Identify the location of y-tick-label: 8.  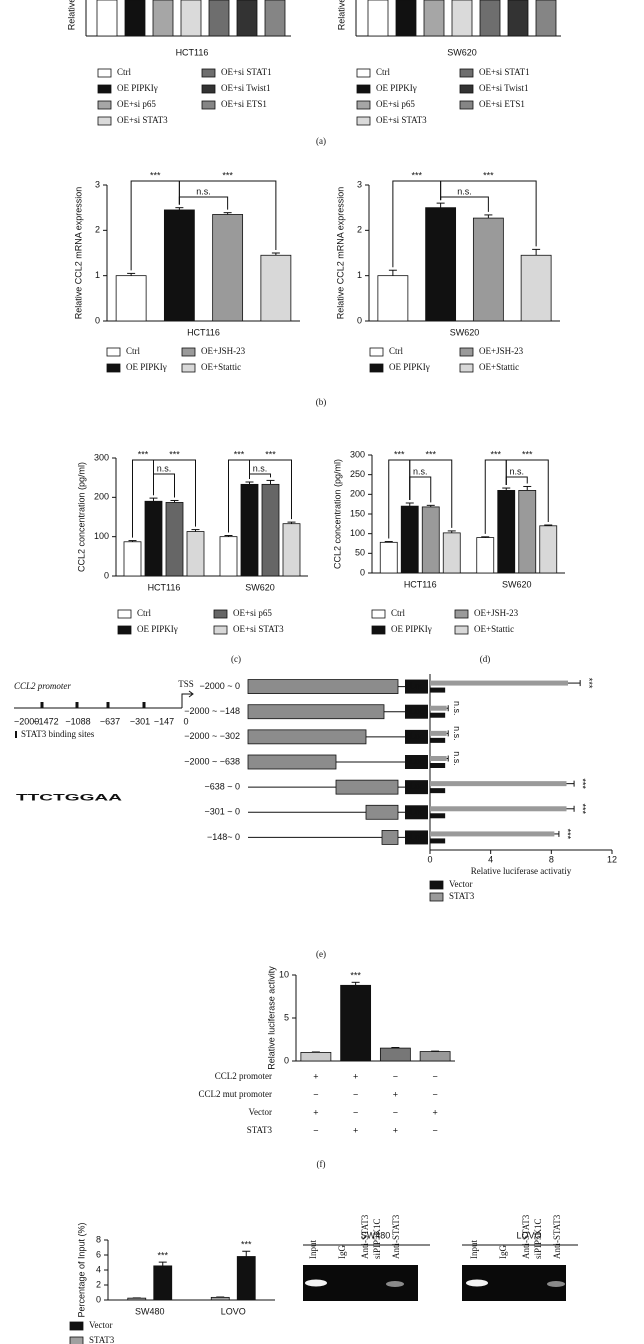
(98, 1239).